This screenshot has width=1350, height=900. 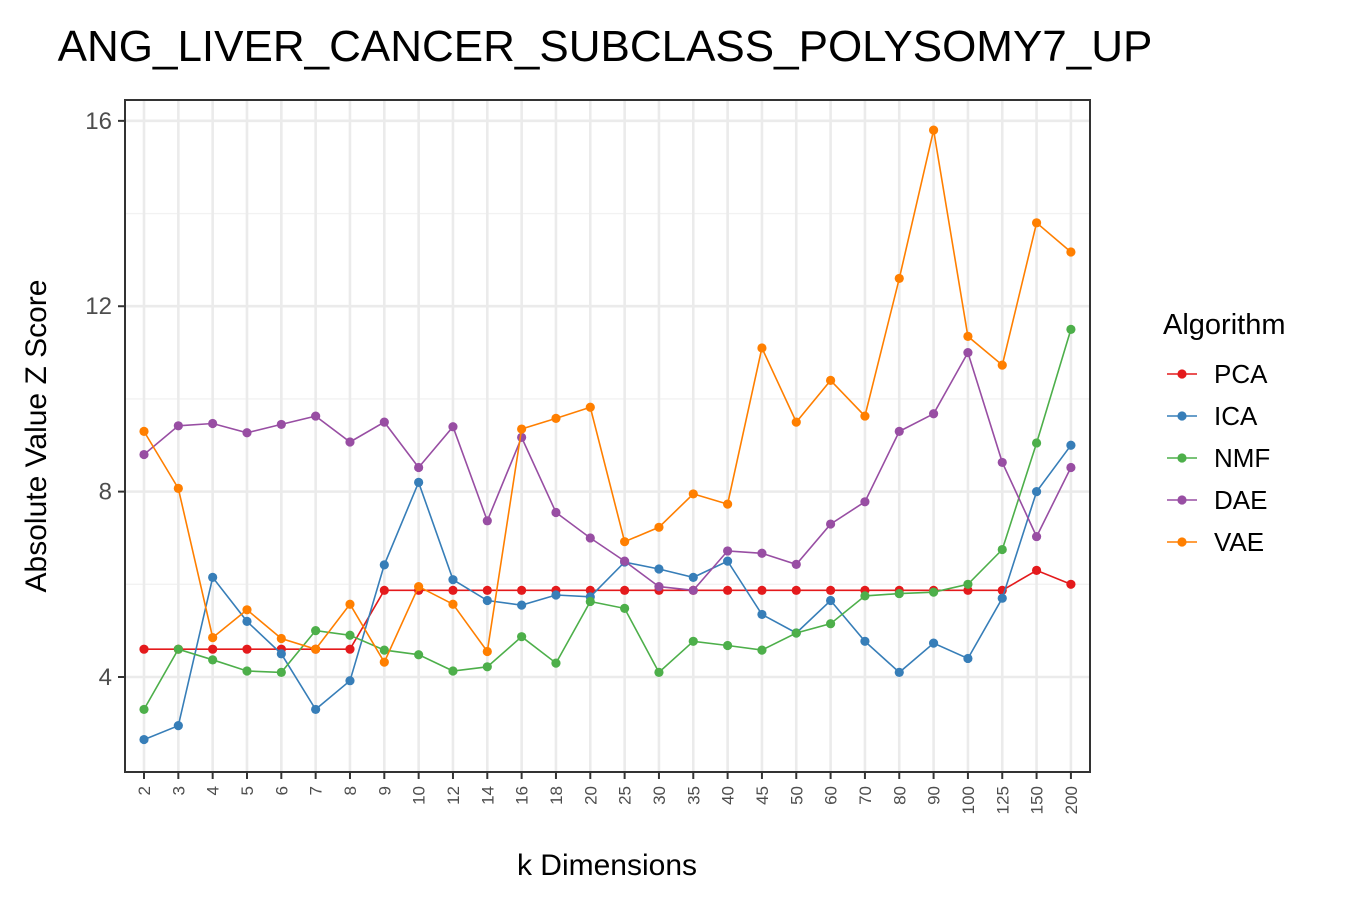 I want to click on x-tick-label: 150, so click(x=1037, y=800).